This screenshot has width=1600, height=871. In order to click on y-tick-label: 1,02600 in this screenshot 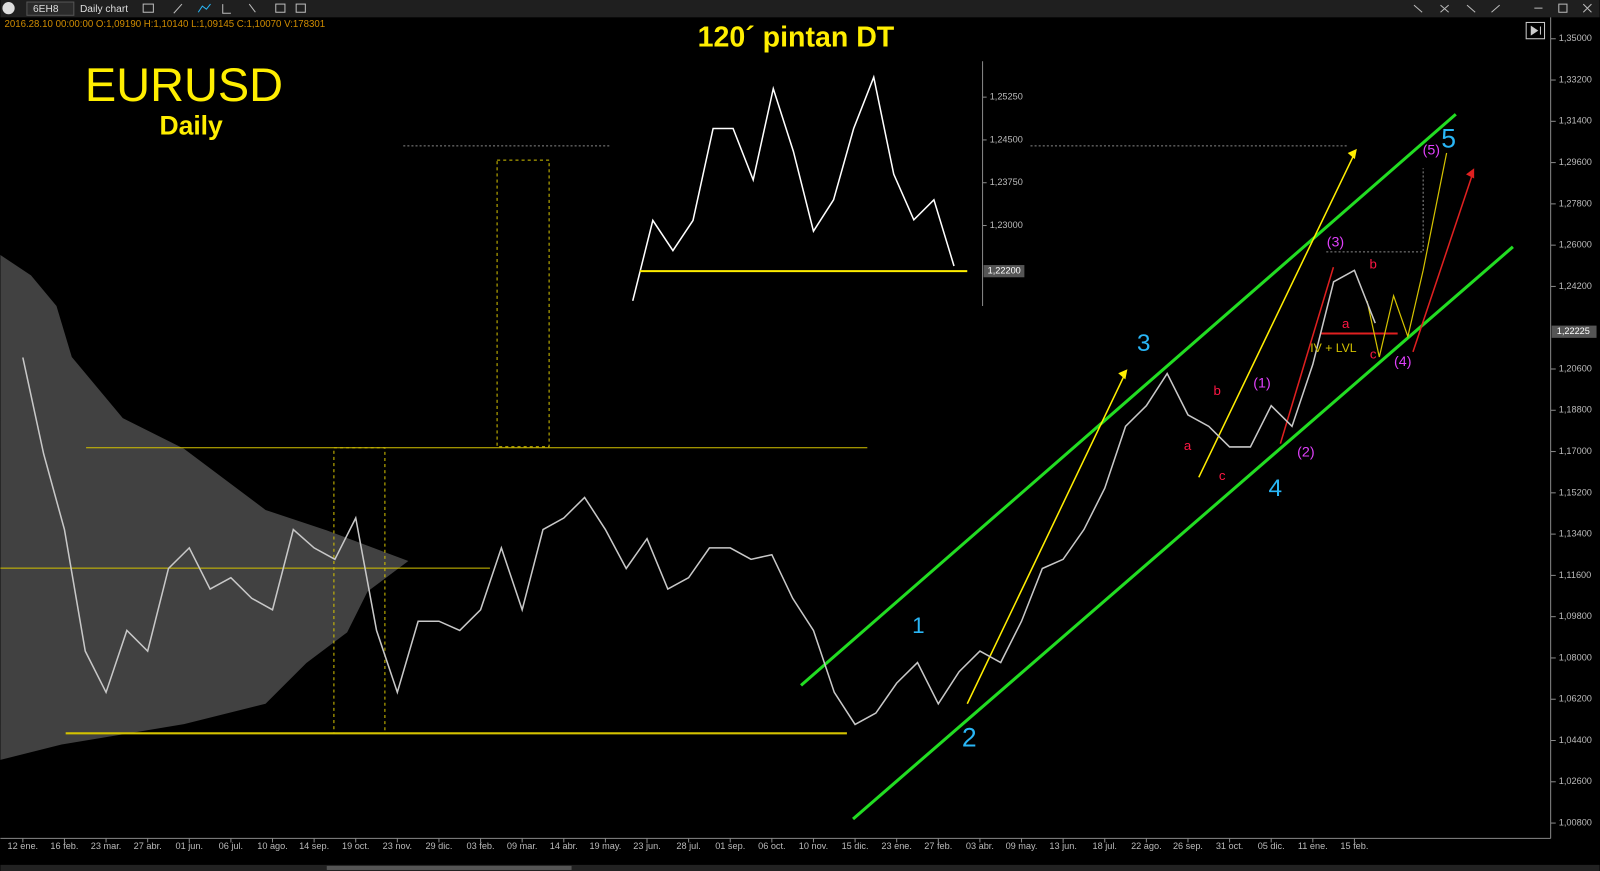, I will do `click(1575, 781)`.